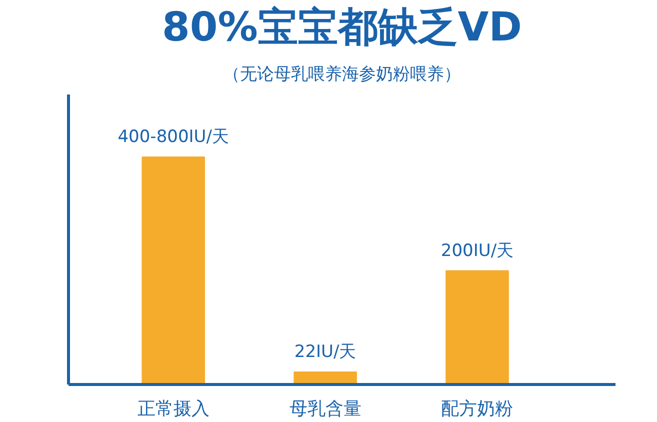 This screenshot has width=657, height=422. I want to click on x-tick-label: 母乳含量, so click(325, 409).